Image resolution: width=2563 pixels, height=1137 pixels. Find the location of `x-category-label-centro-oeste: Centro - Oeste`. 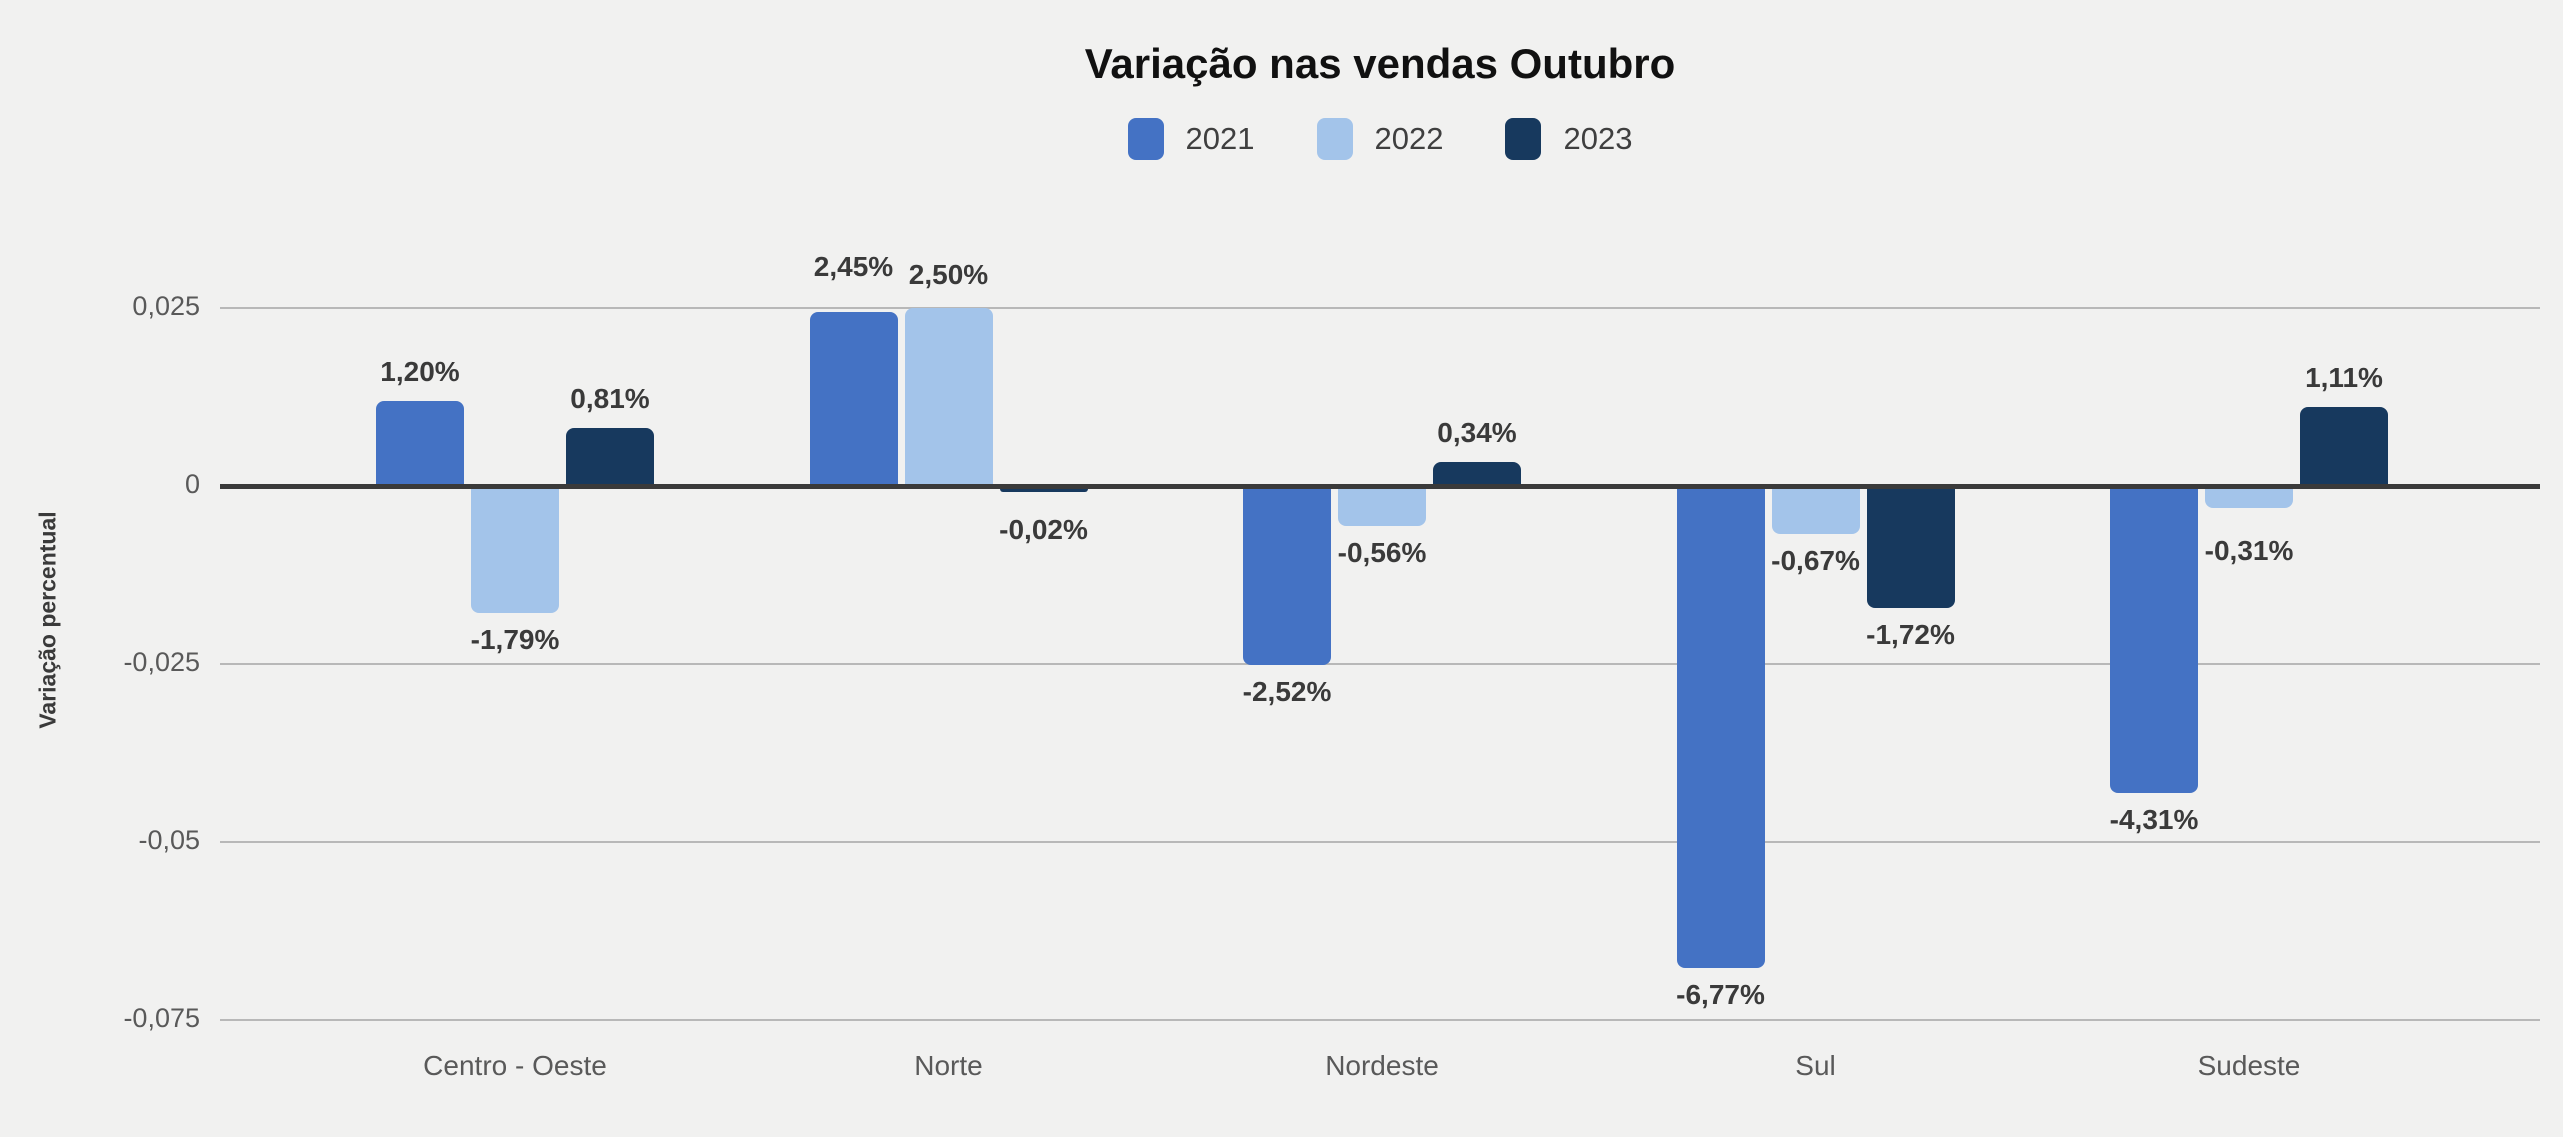

x-category-label-centro-oeste: Centro - Oeste is located at coordinates (515, 1065).